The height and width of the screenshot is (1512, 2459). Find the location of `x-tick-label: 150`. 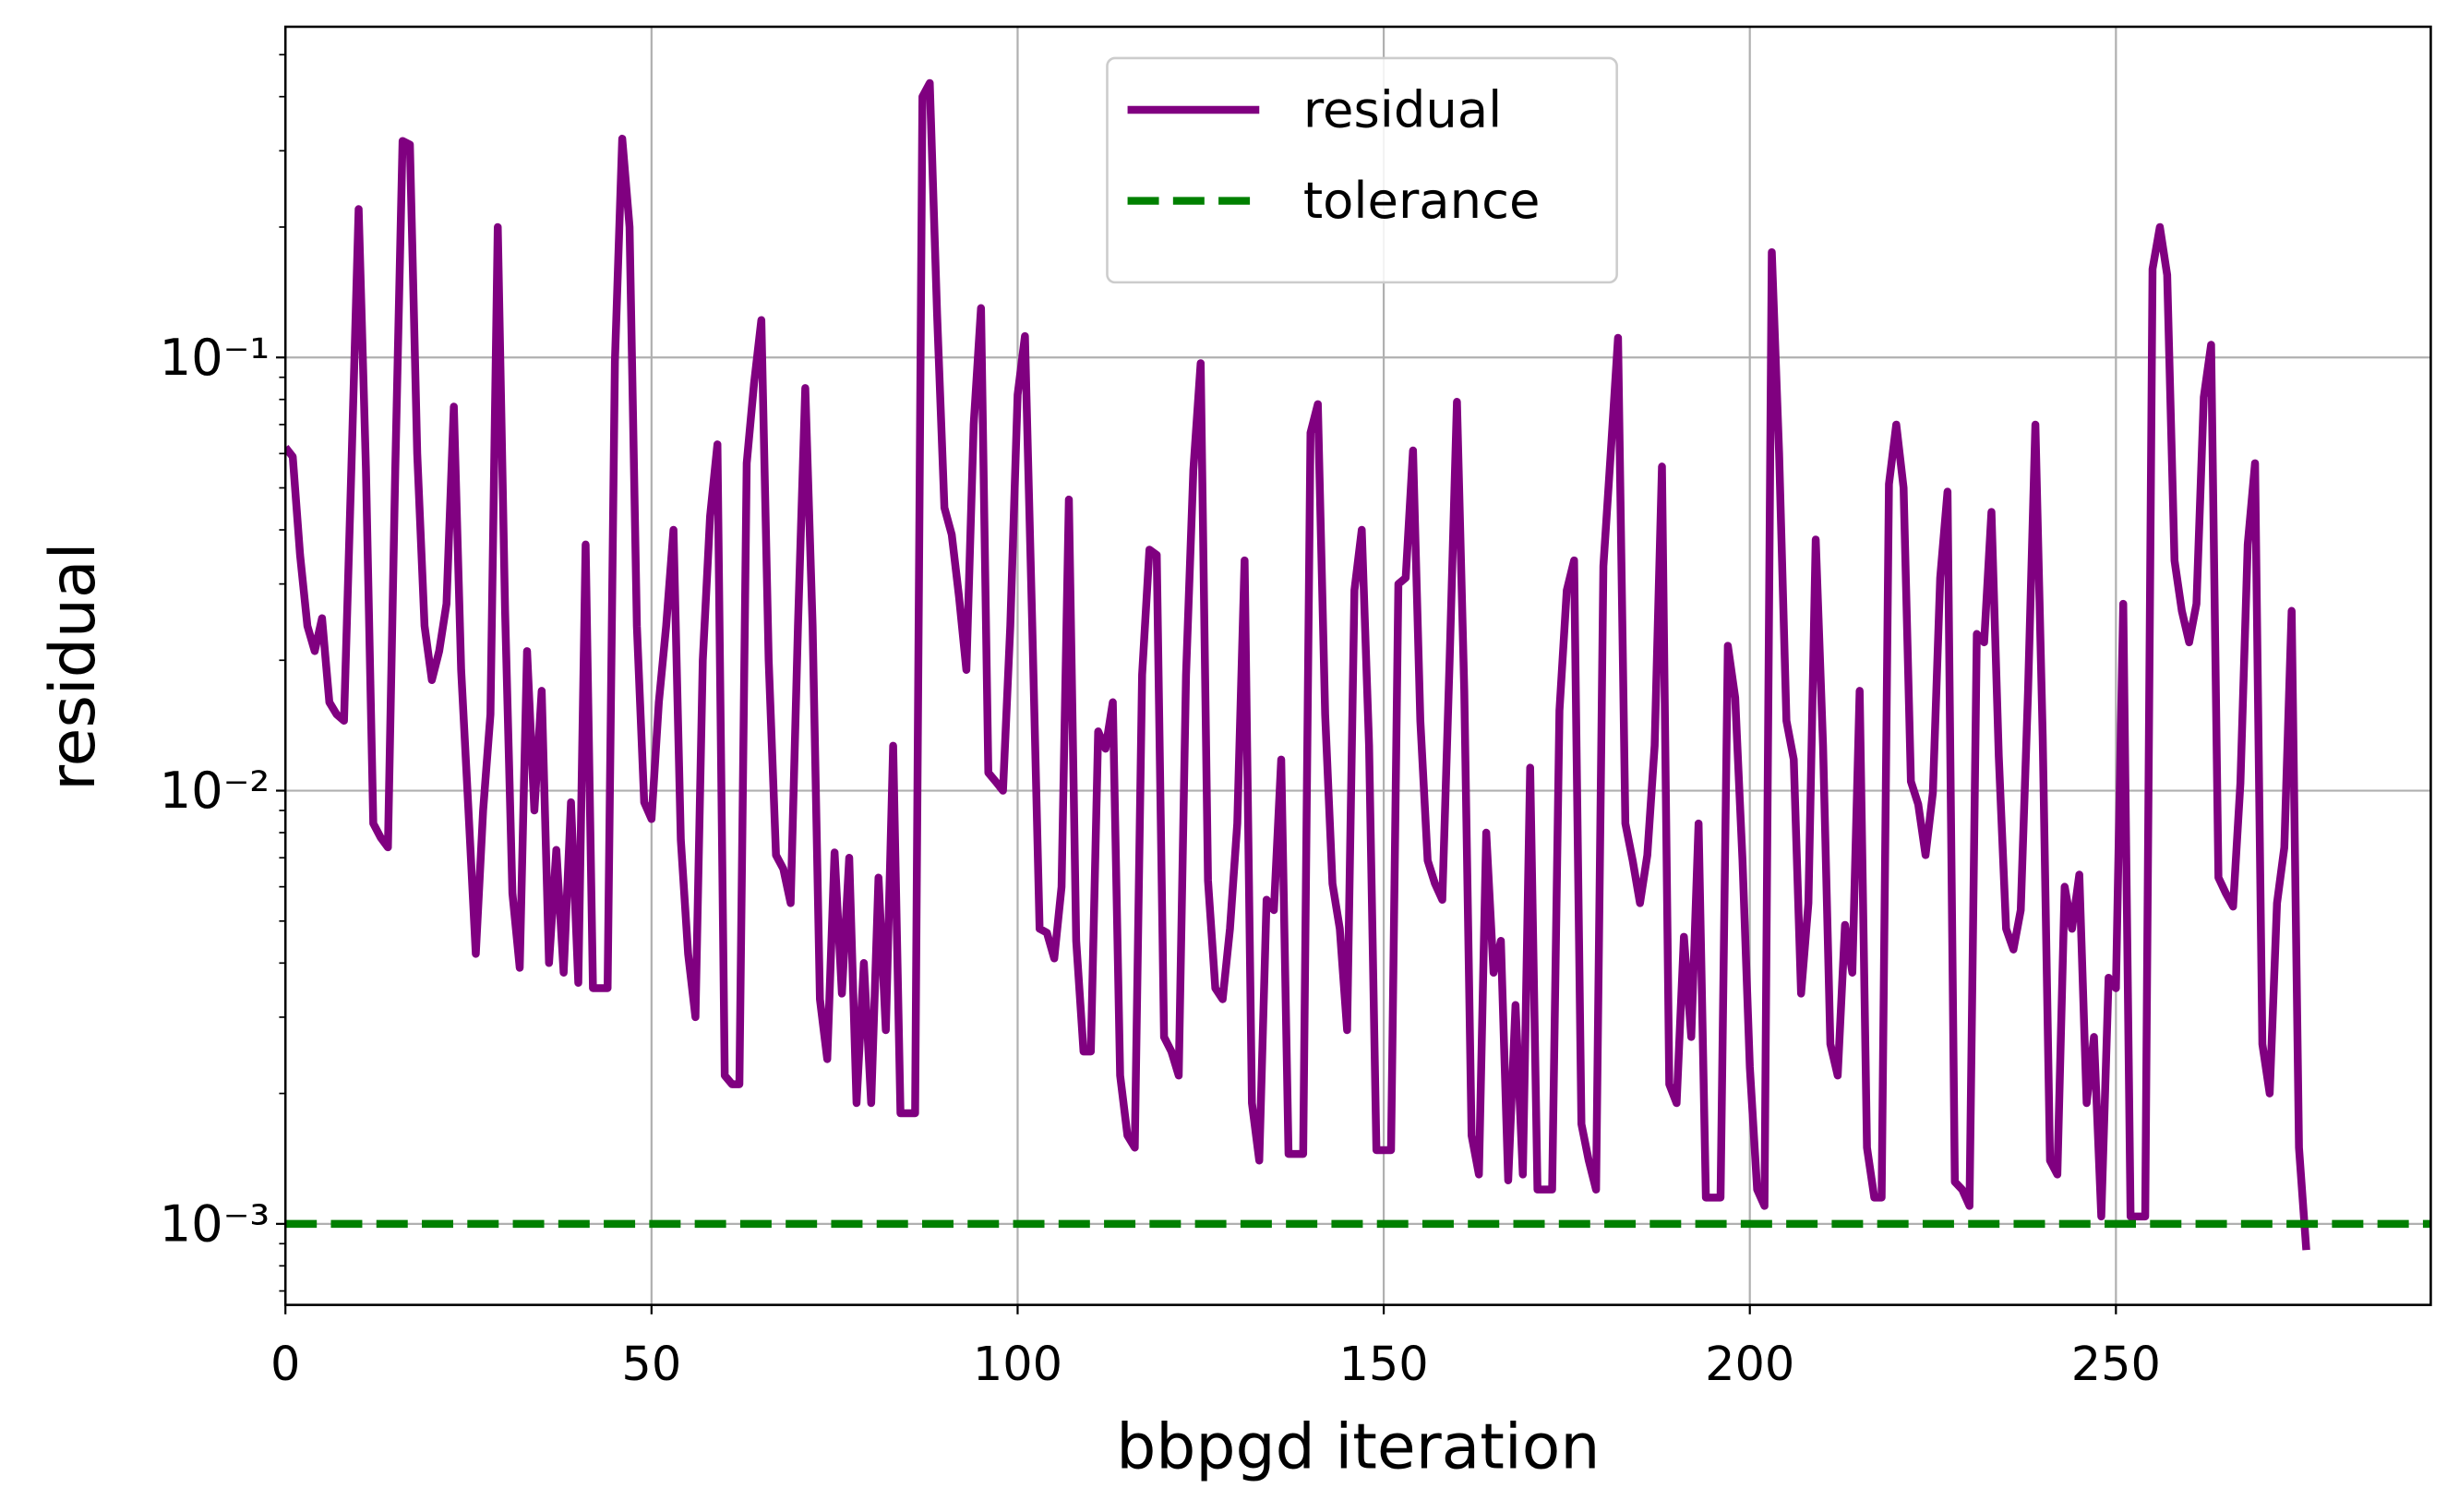

x-tick-label: 150 is located at coordinates (1383, 1365).